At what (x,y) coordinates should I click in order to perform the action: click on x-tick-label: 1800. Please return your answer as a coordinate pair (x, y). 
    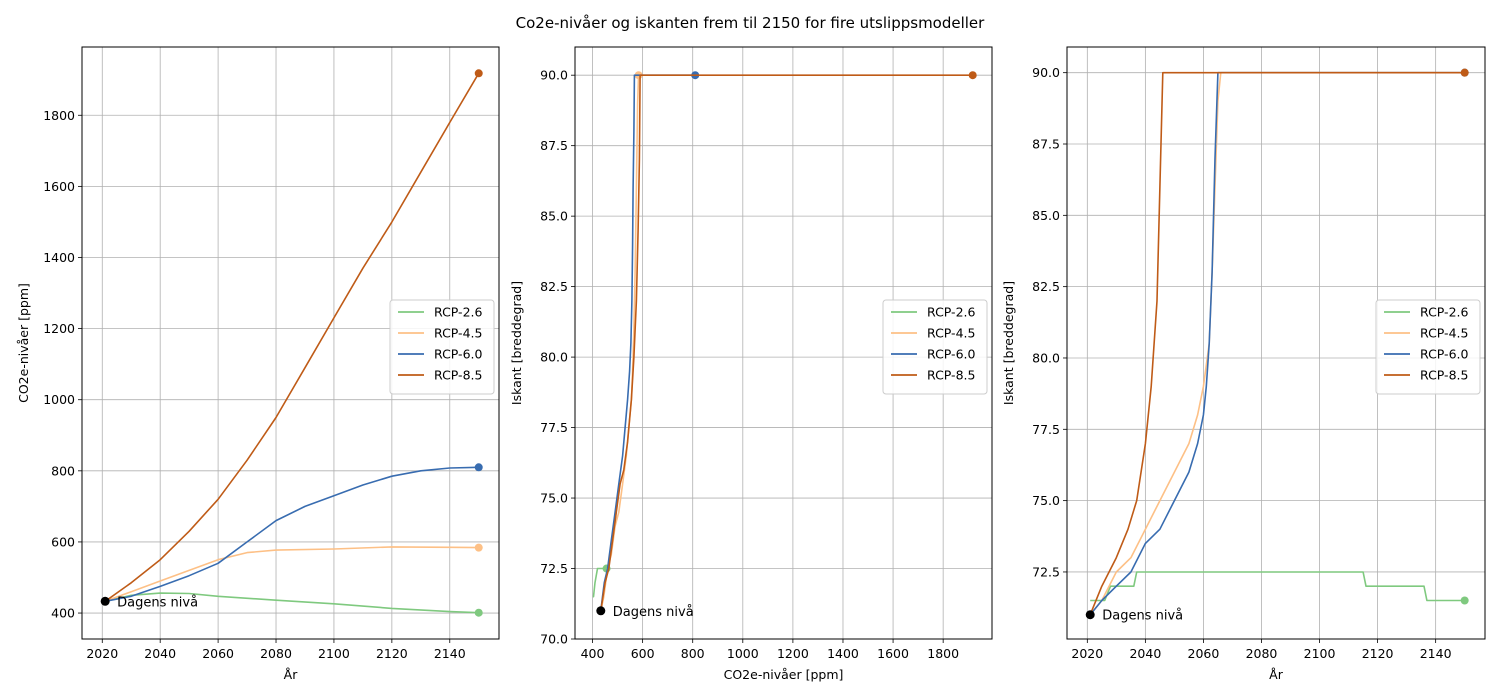
    Looking at the image, I should click on (943, 653).